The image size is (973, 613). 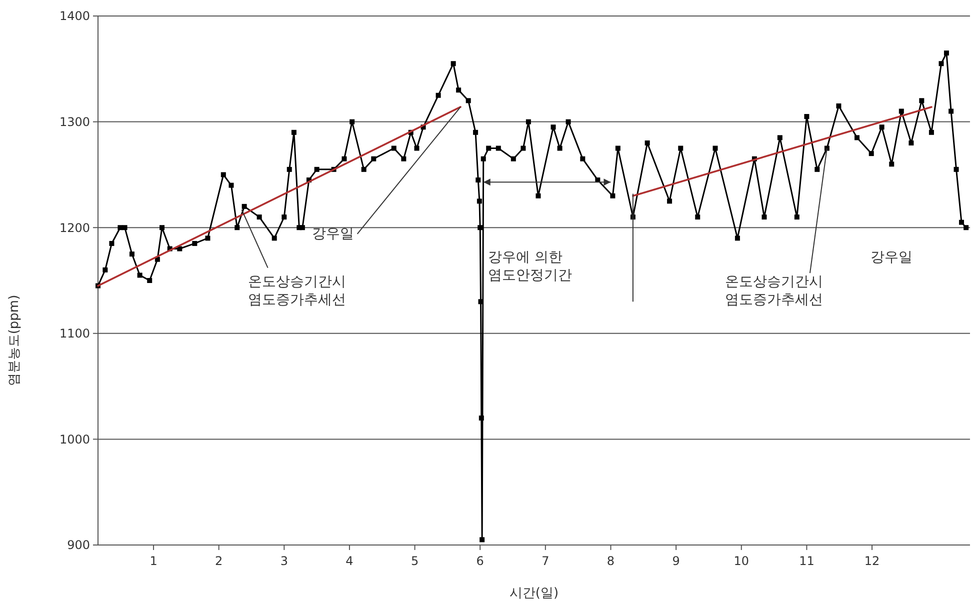 What do you see at coordinates (676, 561) in the screenshot?
I see `x-tick-label: 9` at bounding box center [676, 561].